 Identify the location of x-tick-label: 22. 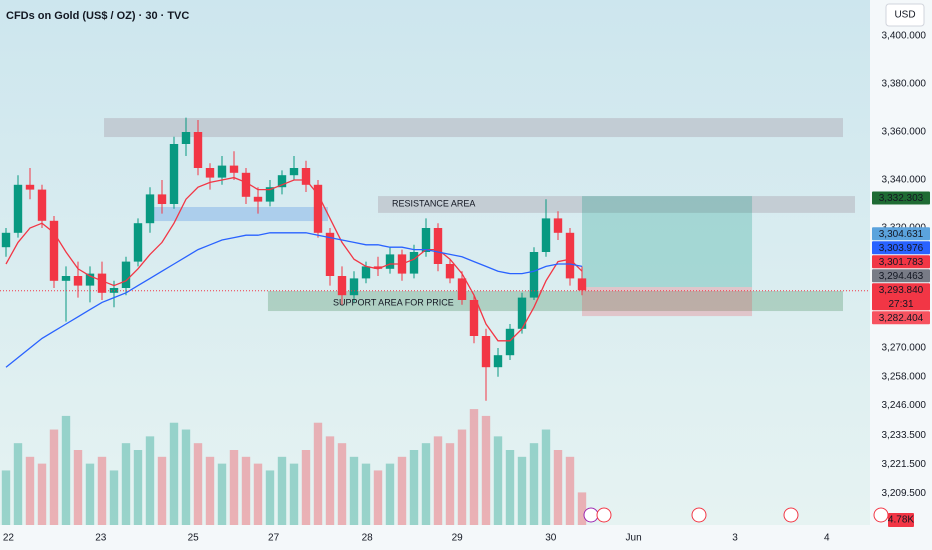
(9, 538).